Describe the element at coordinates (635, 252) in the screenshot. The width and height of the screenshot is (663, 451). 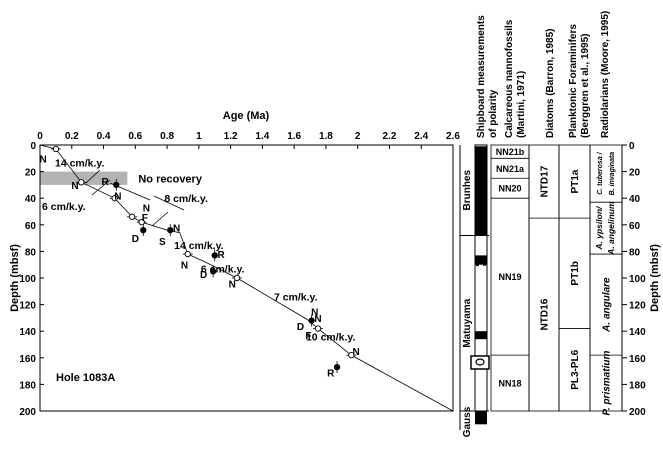
I see `right-tick-label: 80` at that location.